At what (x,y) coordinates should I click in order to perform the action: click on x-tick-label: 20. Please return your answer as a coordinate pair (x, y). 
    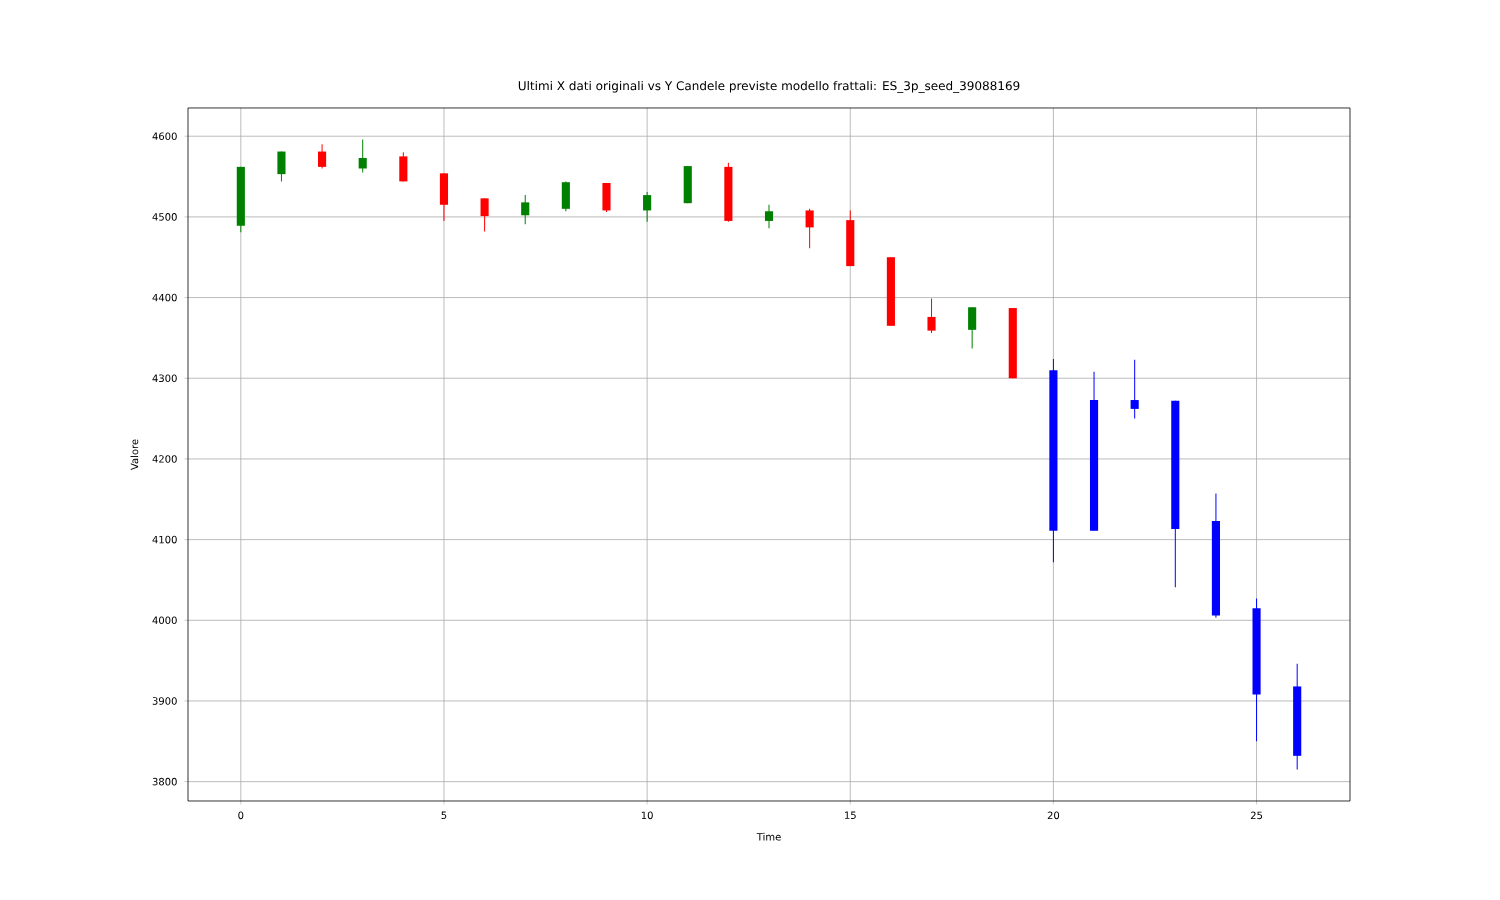
    Looking at the image, I should click on (1053, 815).